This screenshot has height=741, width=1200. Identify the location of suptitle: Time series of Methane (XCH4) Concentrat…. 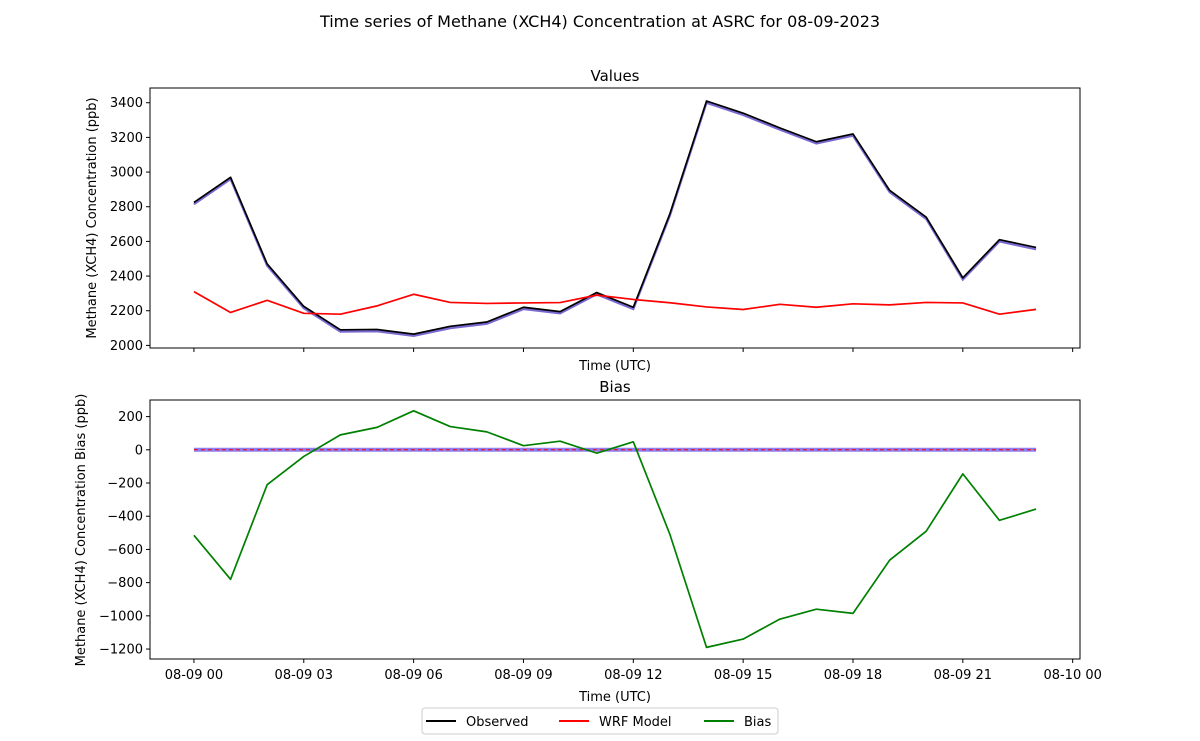
(599, 21).